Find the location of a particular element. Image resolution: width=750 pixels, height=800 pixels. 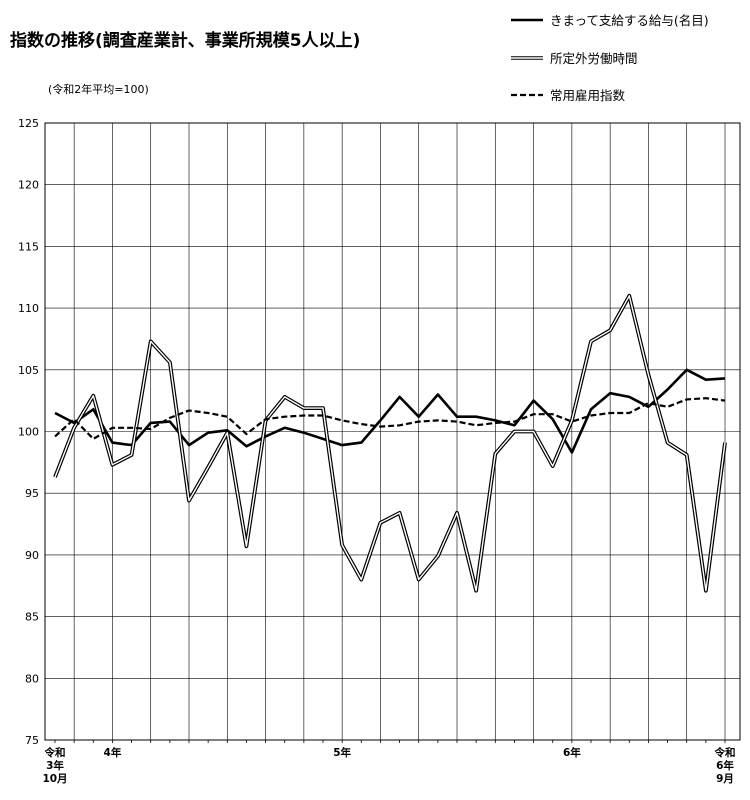

legend-label: きまって支給する給与(名目) is located at coordinates (629, 20).